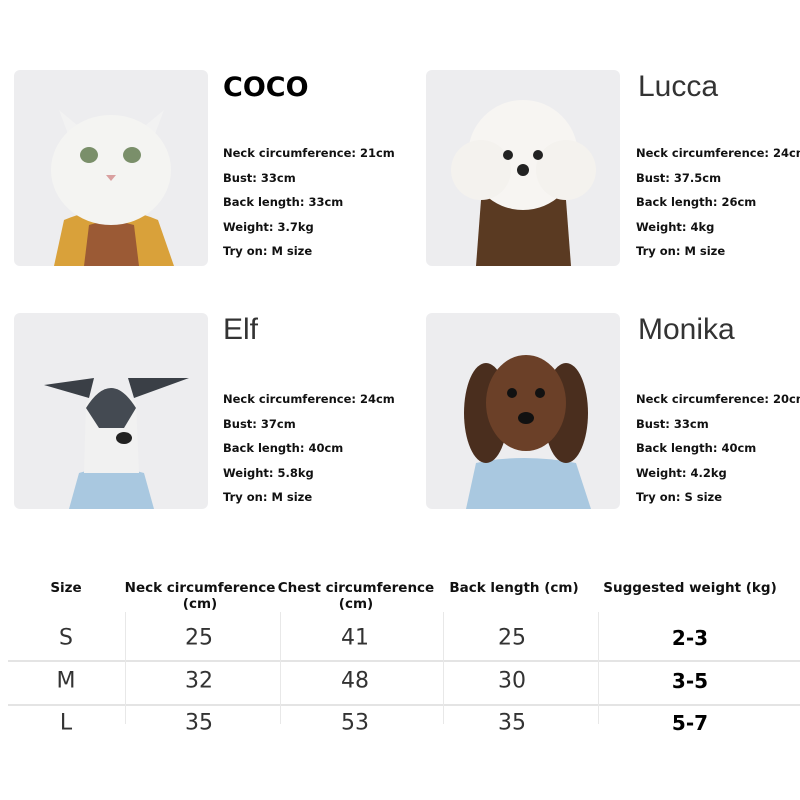 The height and width of the screenshot is (800, 800). Describe the element at coordinates (523, 168) in the screenshot. I see `poodle-photo` at that location.